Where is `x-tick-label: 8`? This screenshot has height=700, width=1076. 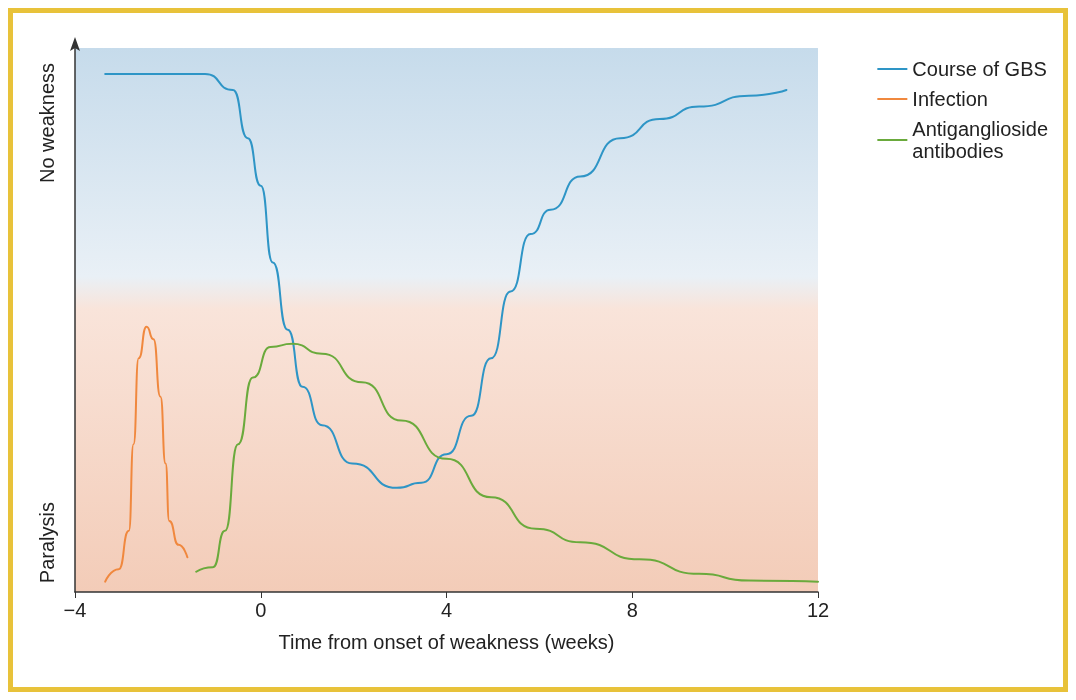
x-tick-label: 8 is located at coordinates (632, 610).